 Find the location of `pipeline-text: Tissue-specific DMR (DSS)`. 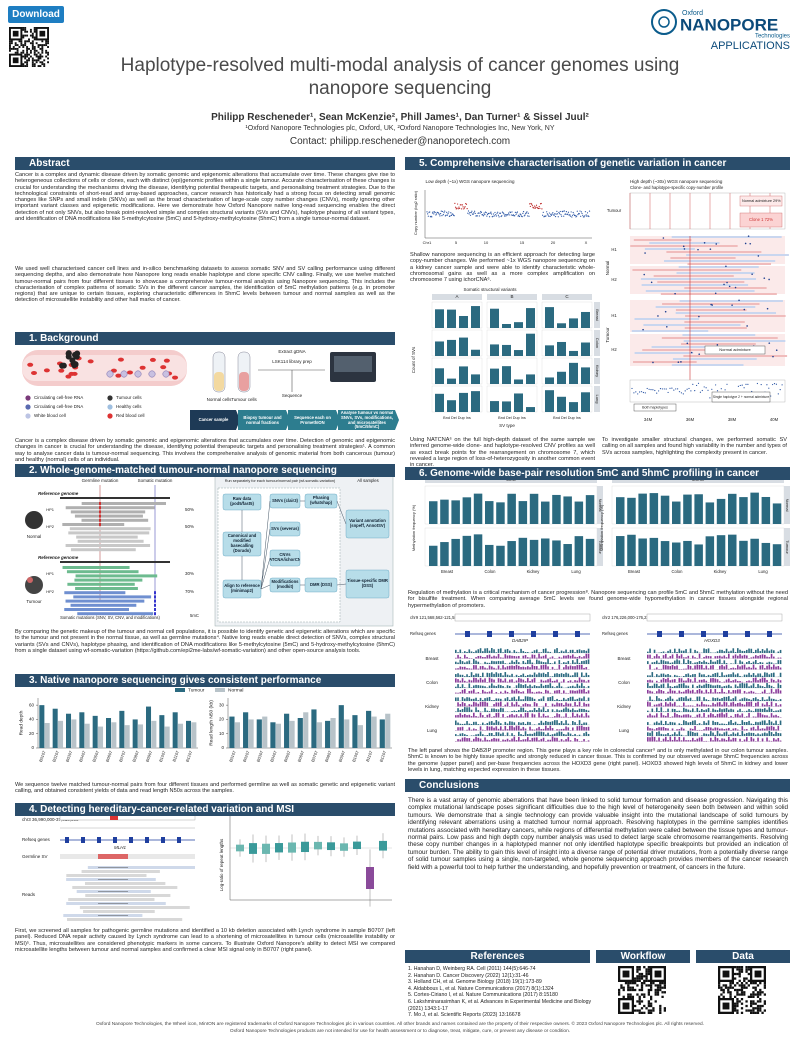

pipeline-text: Tissue-specific DMR (DSS) is located at coordinates (367, 583).